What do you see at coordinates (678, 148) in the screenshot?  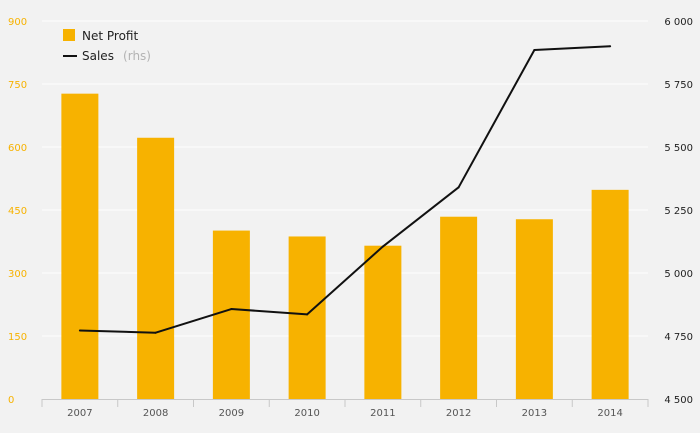 I see `right-tick-label: 5 500` at bounding box center [678, 148].